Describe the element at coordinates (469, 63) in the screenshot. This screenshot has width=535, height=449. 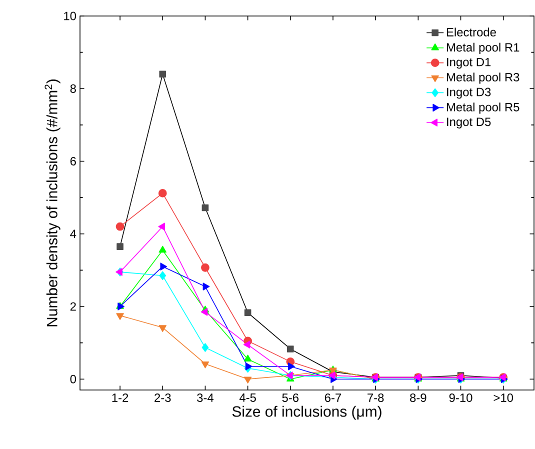
I see `legend-label: Ingot D1` at that location.